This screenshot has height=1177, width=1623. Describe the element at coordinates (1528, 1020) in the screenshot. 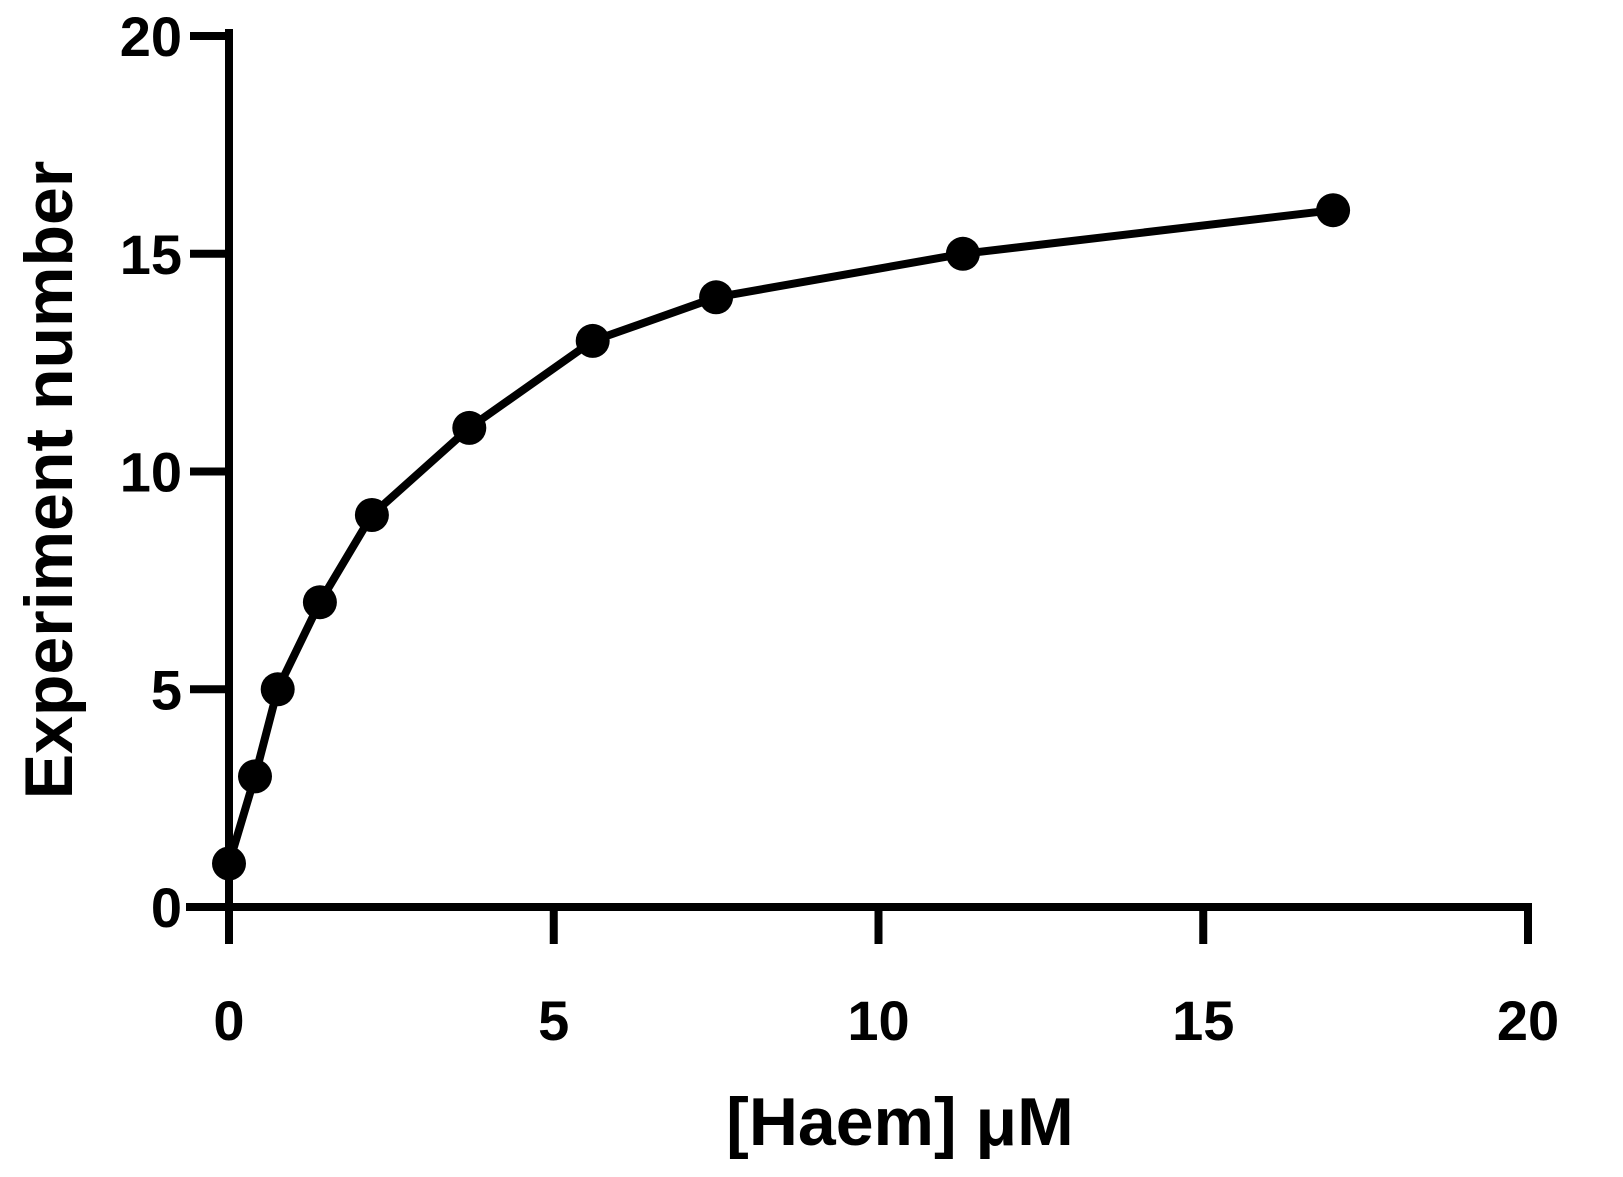

I see `x-tick-label: 20` at that location.